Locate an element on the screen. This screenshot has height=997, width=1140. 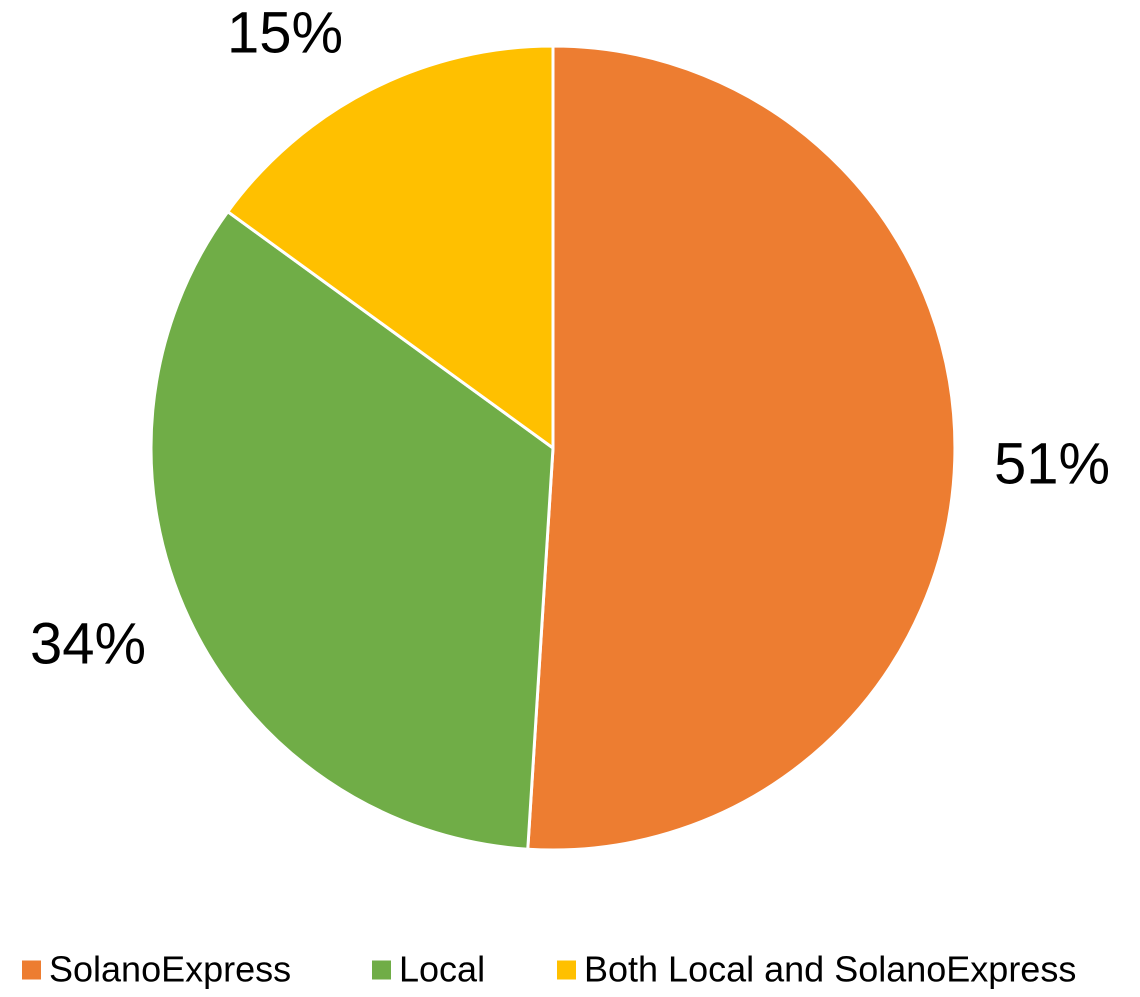
legend-entry-label: Local is located at coordinates (442, 969).